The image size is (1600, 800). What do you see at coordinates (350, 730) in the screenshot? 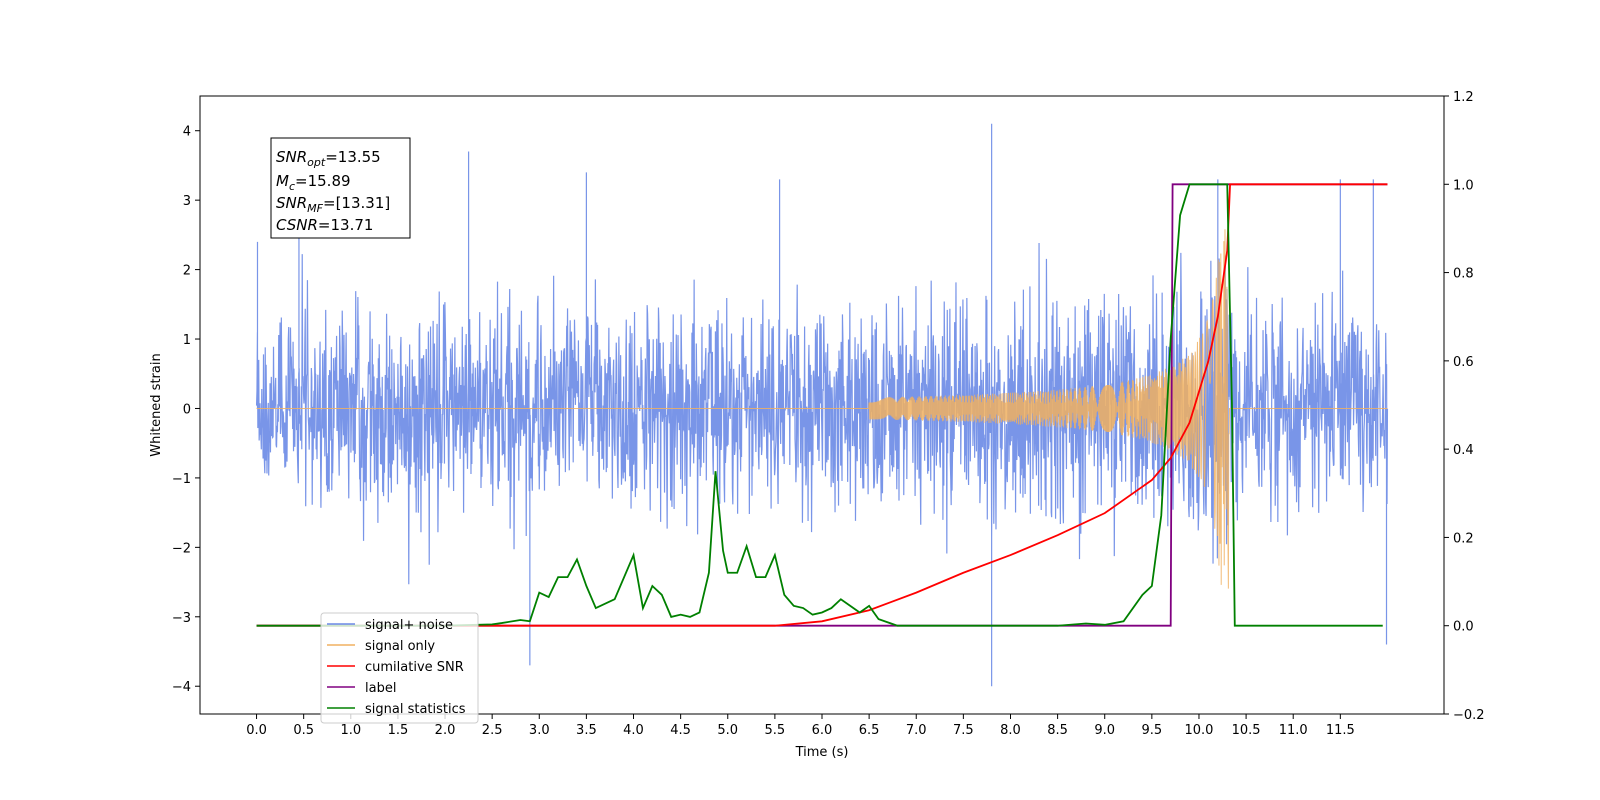
I see `x-tick-label: 1.0` at bounding box center [350, 730].